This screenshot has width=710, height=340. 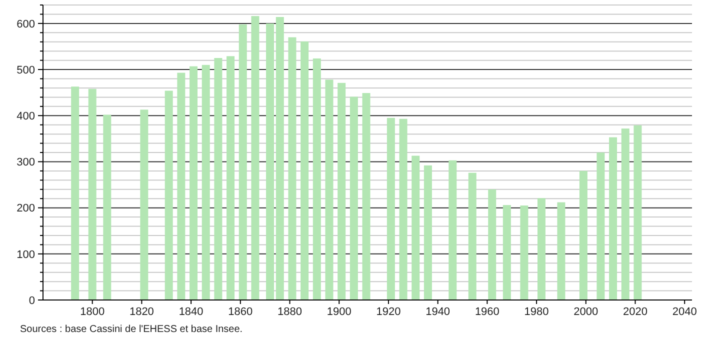 What do you see at coordinates (25, 208) in the screenshot?
I see `y-tick-label: 200` at bounding box center [25, 208].